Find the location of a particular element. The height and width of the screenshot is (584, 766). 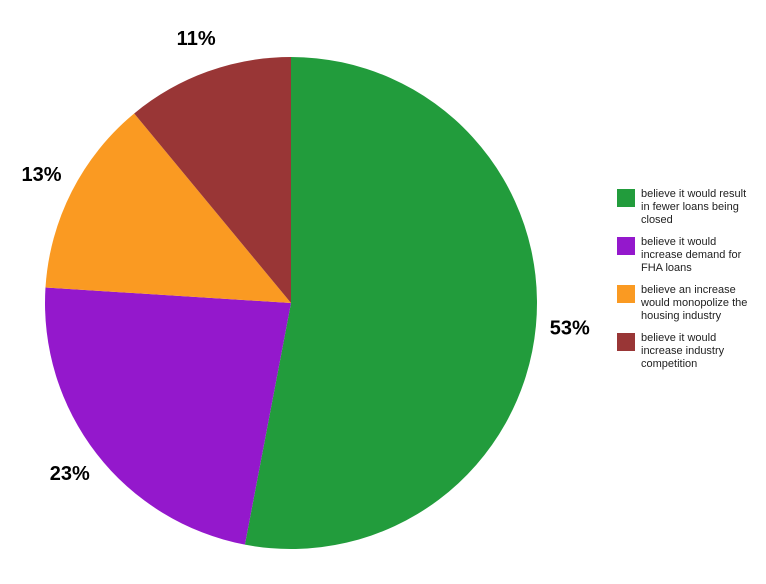

data-label: 53% is located at coordinates (570, 329).